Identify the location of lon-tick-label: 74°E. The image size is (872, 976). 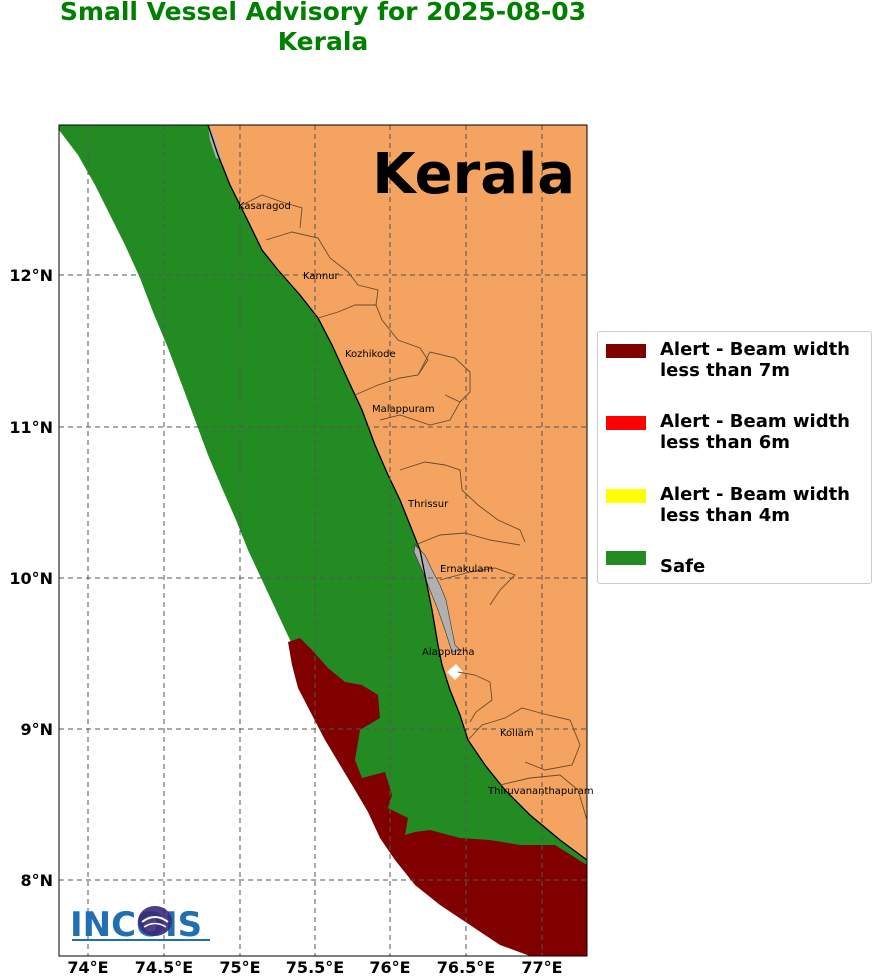
(87, 967).